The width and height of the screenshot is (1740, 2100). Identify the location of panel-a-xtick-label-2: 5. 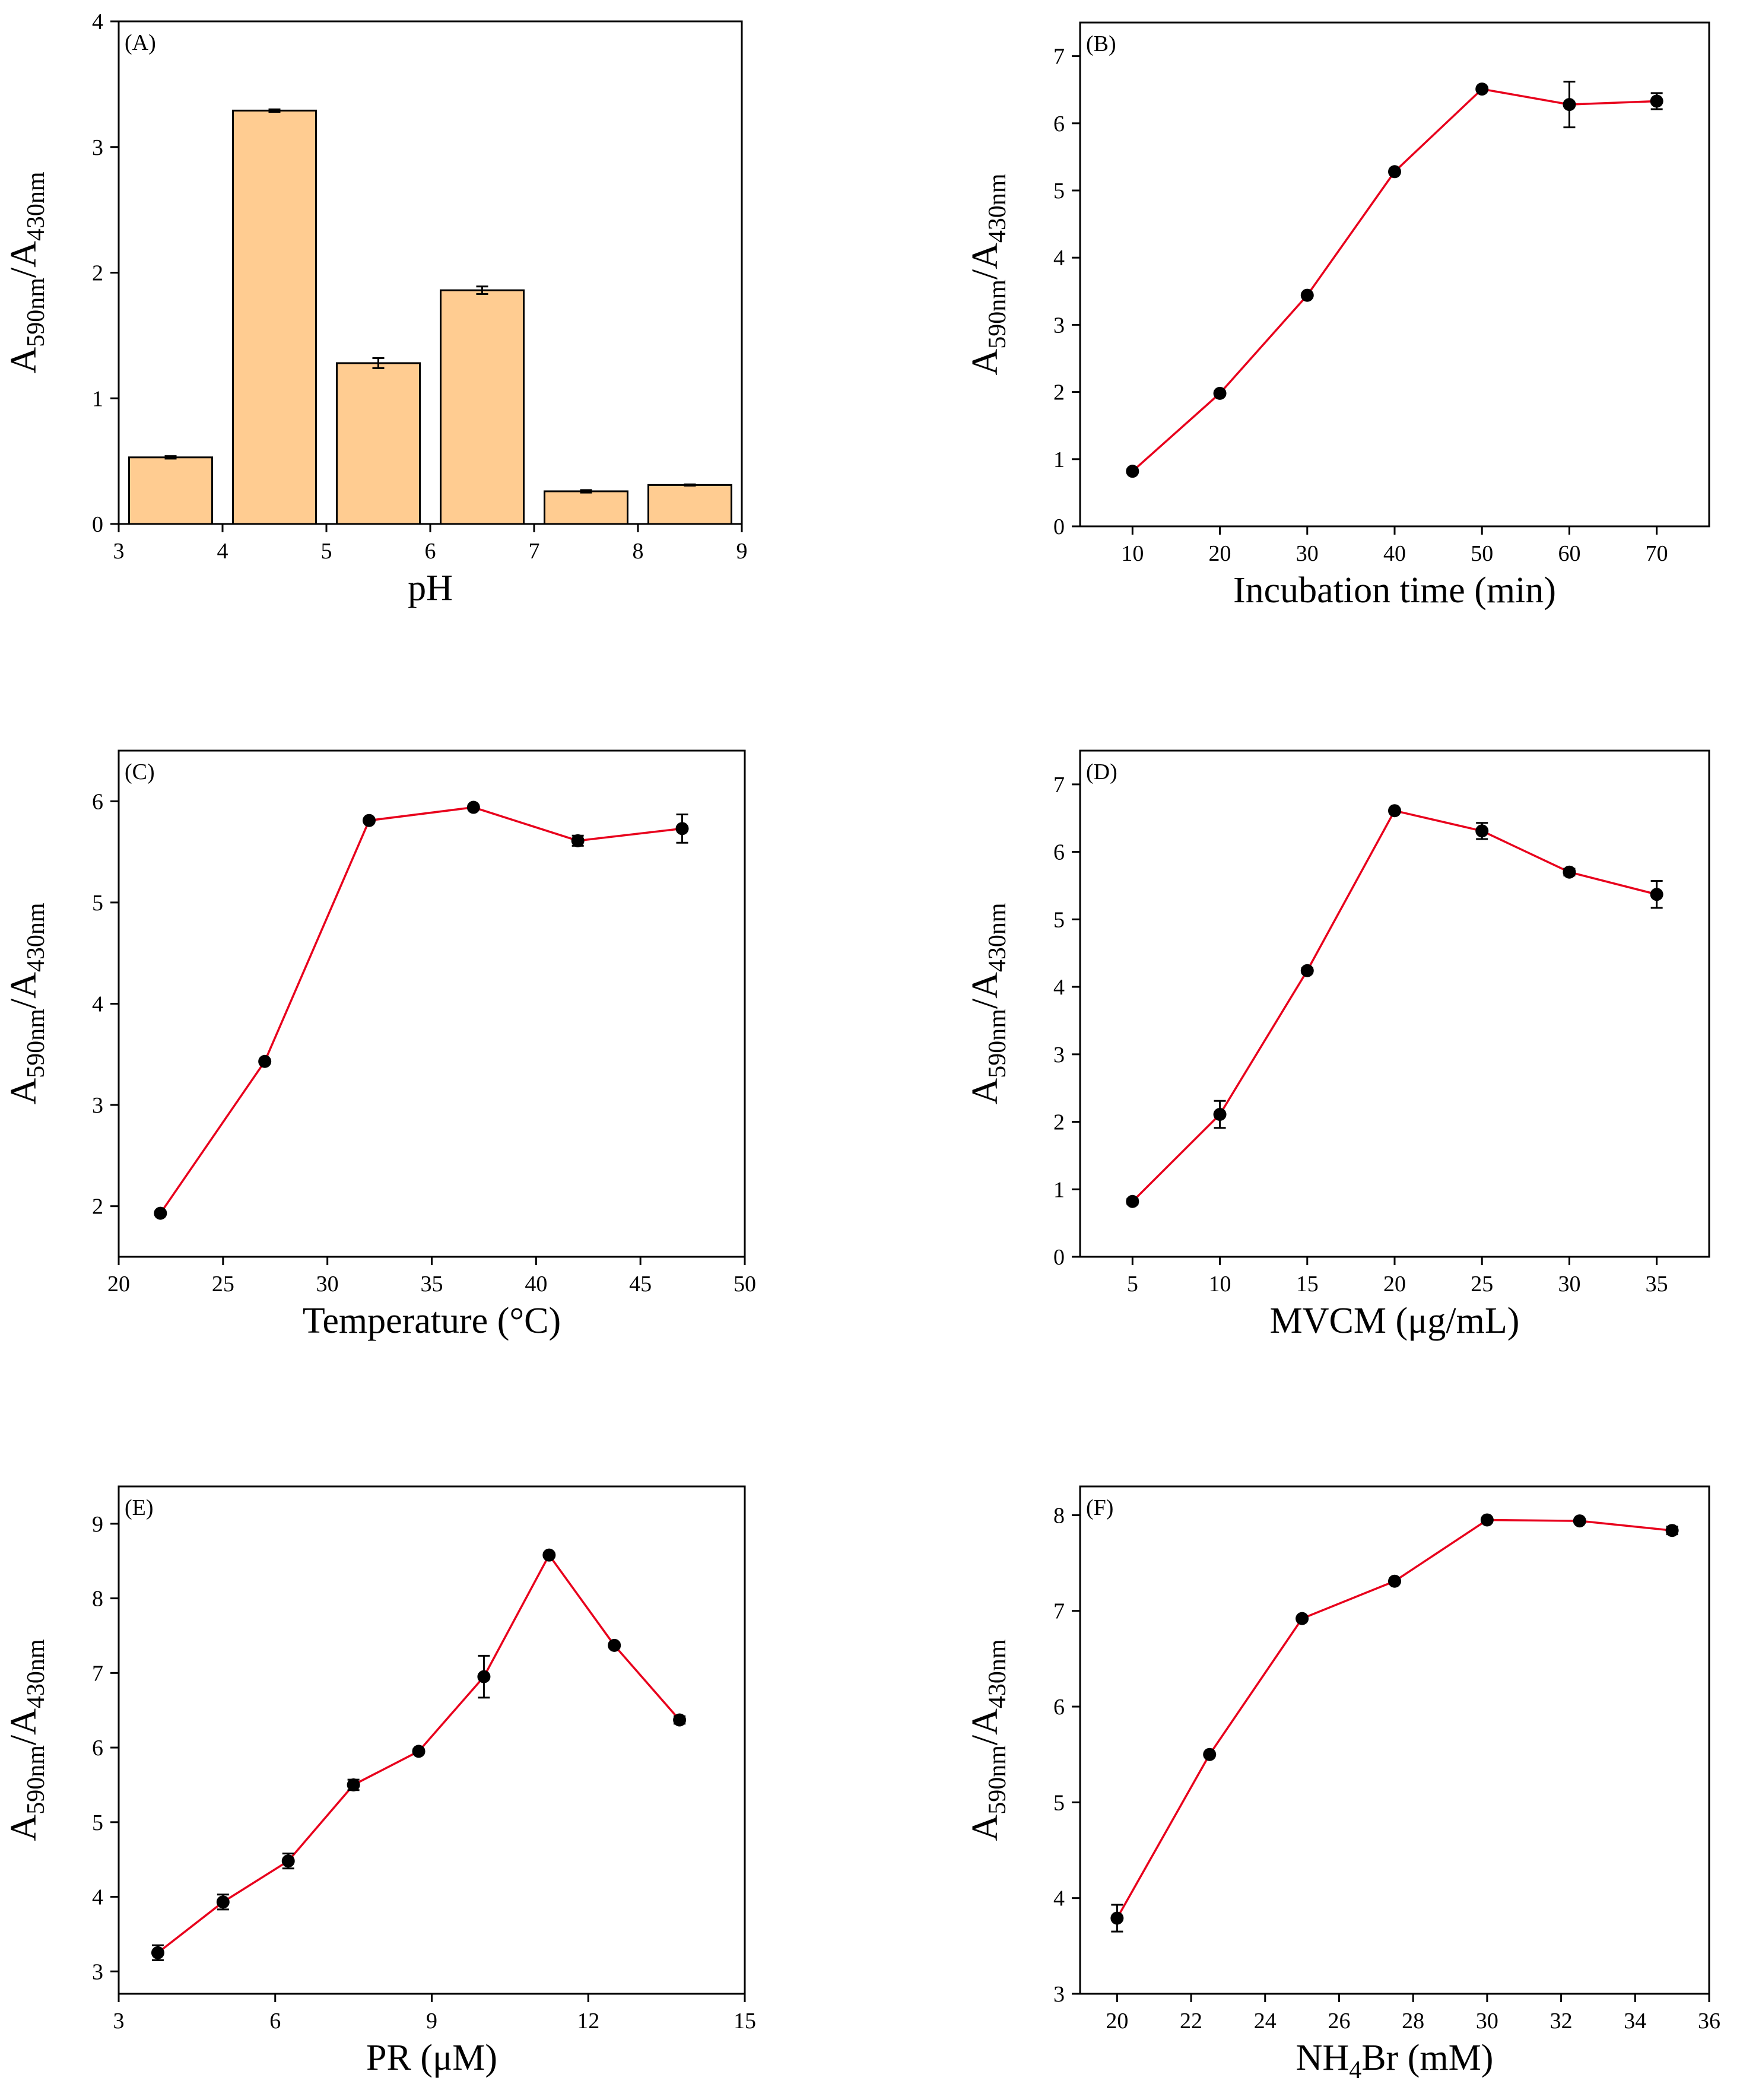
(326, 551).